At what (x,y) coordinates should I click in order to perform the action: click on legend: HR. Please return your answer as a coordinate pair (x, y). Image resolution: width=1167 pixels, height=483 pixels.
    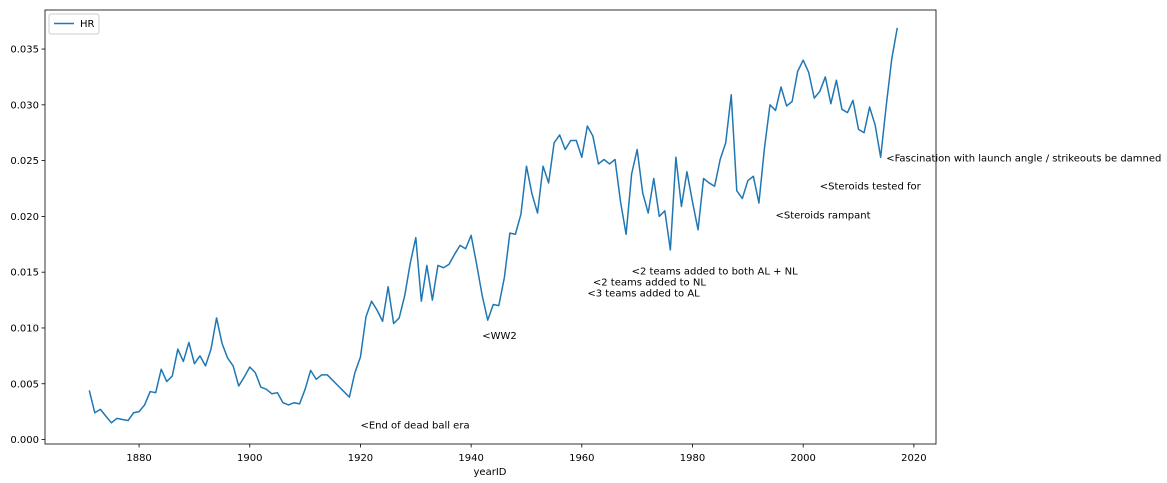
    Looking at the image, I should click on (74, 24).